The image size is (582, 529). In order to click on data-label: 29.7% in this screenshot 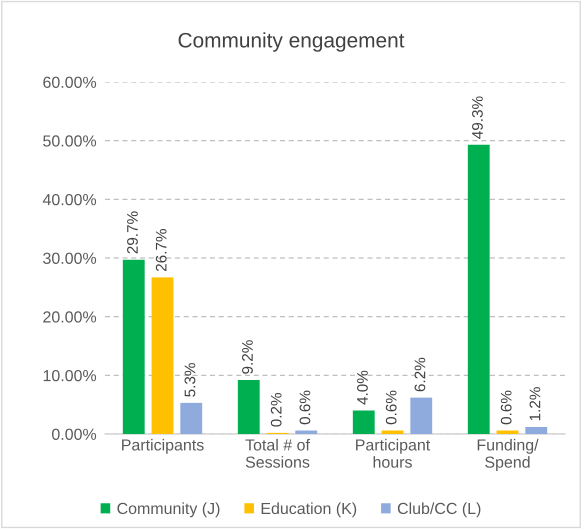, I will do `click(132, 232)`.